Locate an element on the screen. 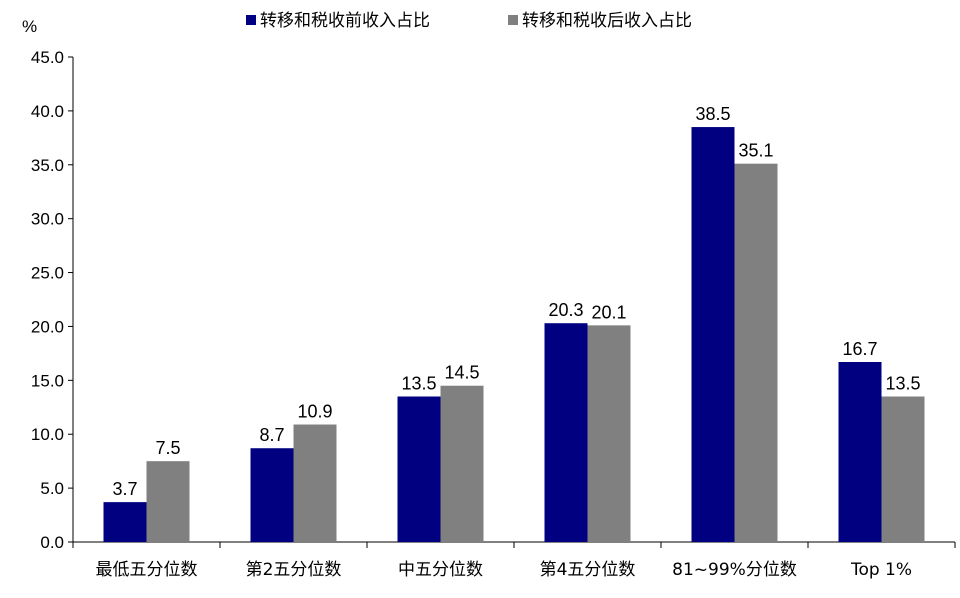  legend: 转移和税收前收入占比 转移和税收后收入占比 is located at coordinates (469, 21).